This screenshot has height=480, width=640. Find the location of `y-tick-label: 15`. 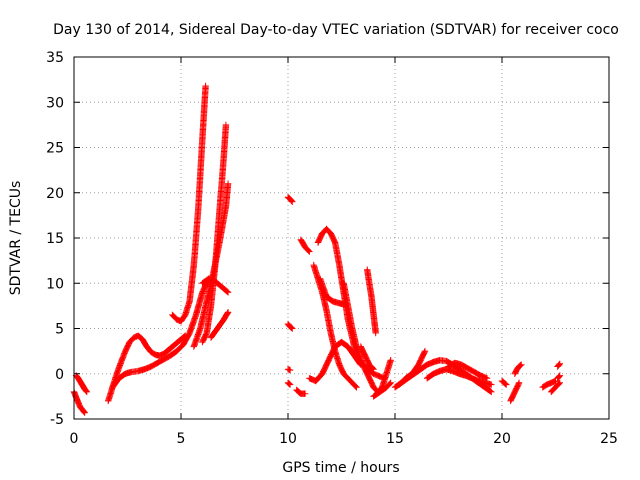

y-tick-label: 15 is located at coordinates (55, 239).